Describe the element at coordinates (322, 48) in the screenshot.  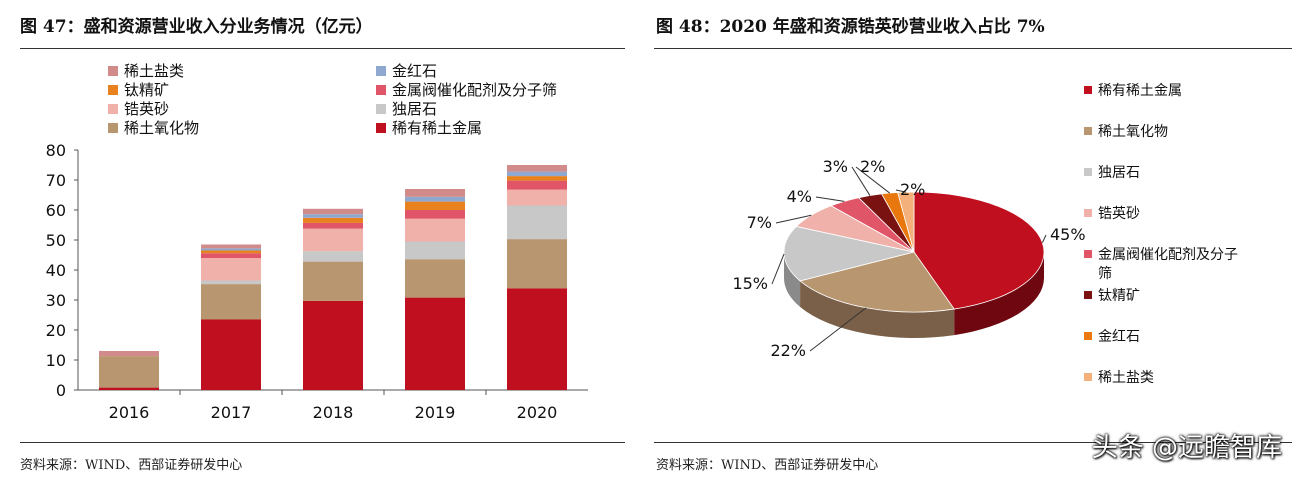
I see `top-rule` at that location.